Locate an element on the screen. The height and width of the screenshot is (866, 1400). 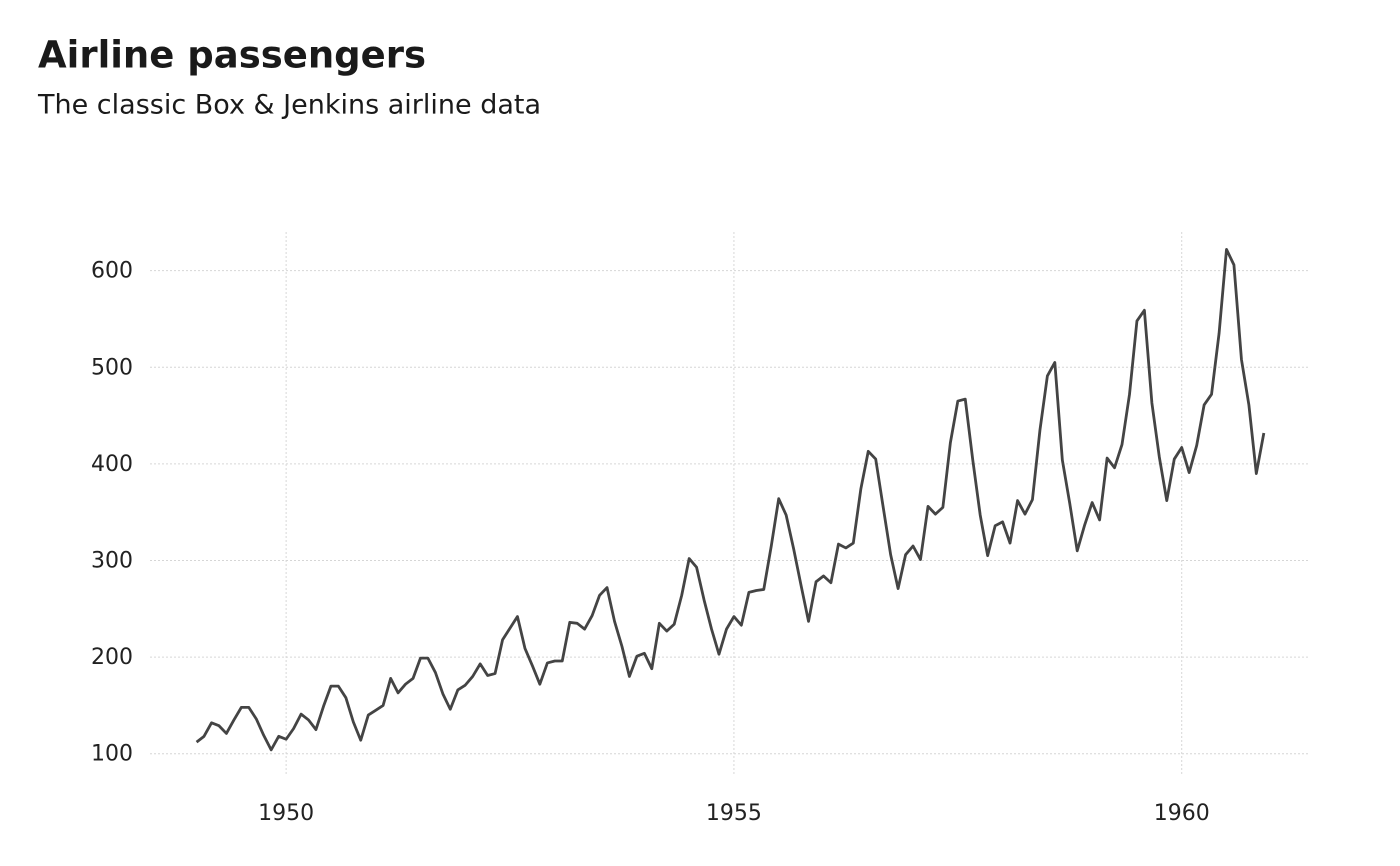
y-tick-label: 300 is located at coordinates (112, 561).